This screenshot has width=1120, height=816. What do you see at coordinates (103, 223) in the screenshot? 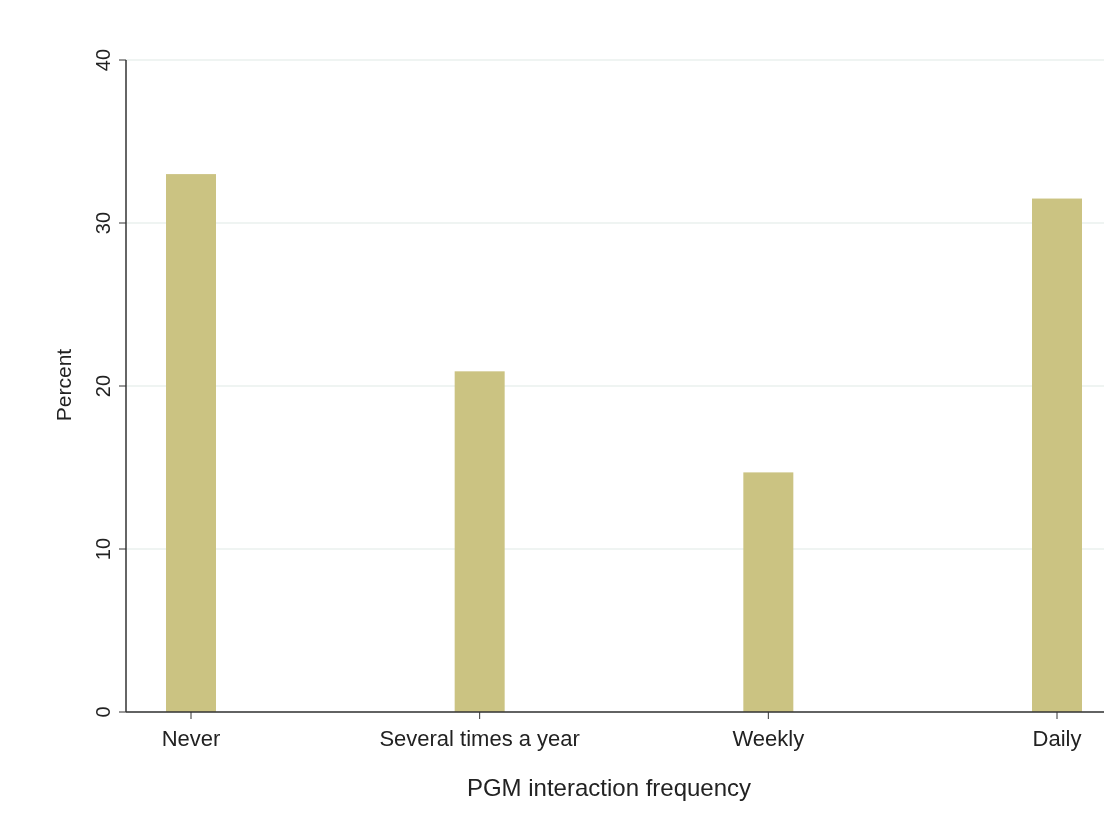
I see `y-tick-label: 30` at bounding box center [103, 223].